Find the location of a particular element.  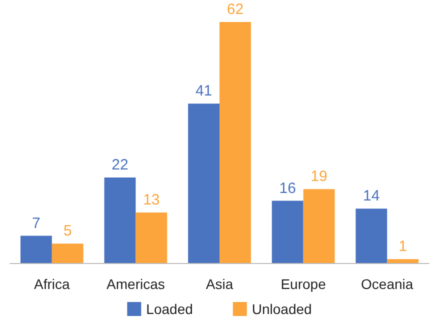

legend-label: Loaded is located at coordinates (169, 309).